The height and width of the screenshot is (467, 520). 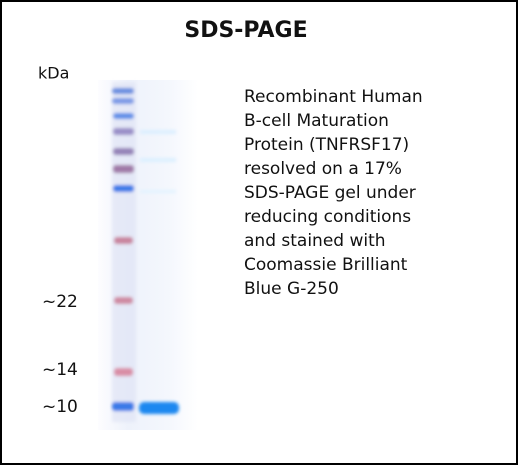 What do you see at coordinates (330, 193) in the screenshot?
I see `description-line: SDS-PAGE gel under` at bounding box center [330, 193].